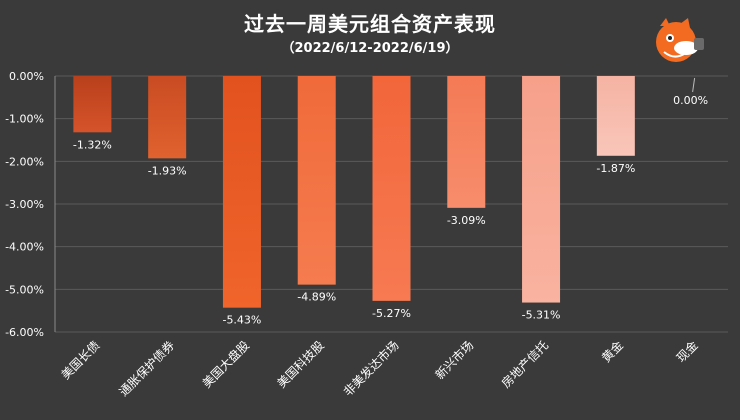 Image resolution: width=740 pixels, height=420 pixels. What do you see at coordinates (24, 119) in the screenshot?
I see `y-tick-label: -1.00%` at bounding box center [24, 119].